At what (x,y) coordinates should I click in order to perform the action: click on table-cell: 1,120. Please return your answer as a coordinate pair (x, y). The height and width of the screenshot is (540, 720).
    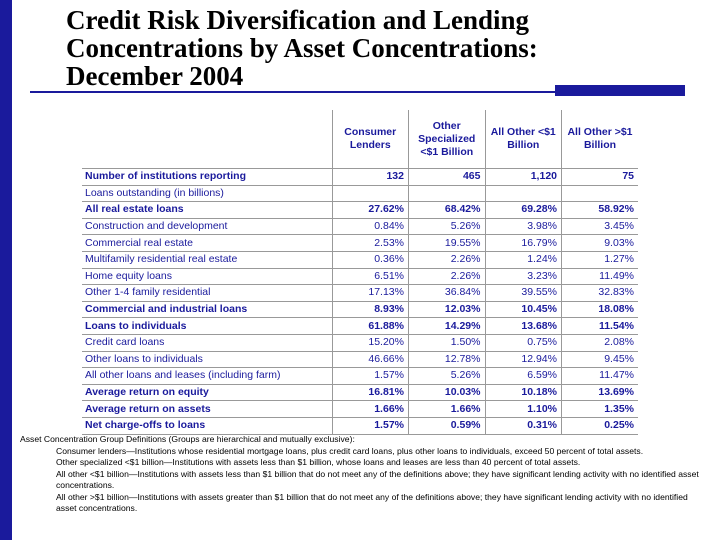
    Looking at the image, I should click on (523, 177).